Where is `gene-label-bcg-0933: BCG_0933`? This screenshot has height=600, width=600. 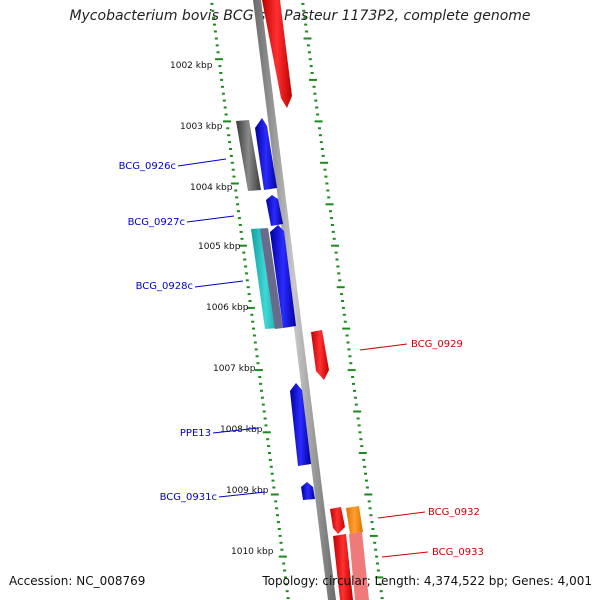 gene-label-bcg-0933: BCG_0933 is located at coordinates (458, 552).